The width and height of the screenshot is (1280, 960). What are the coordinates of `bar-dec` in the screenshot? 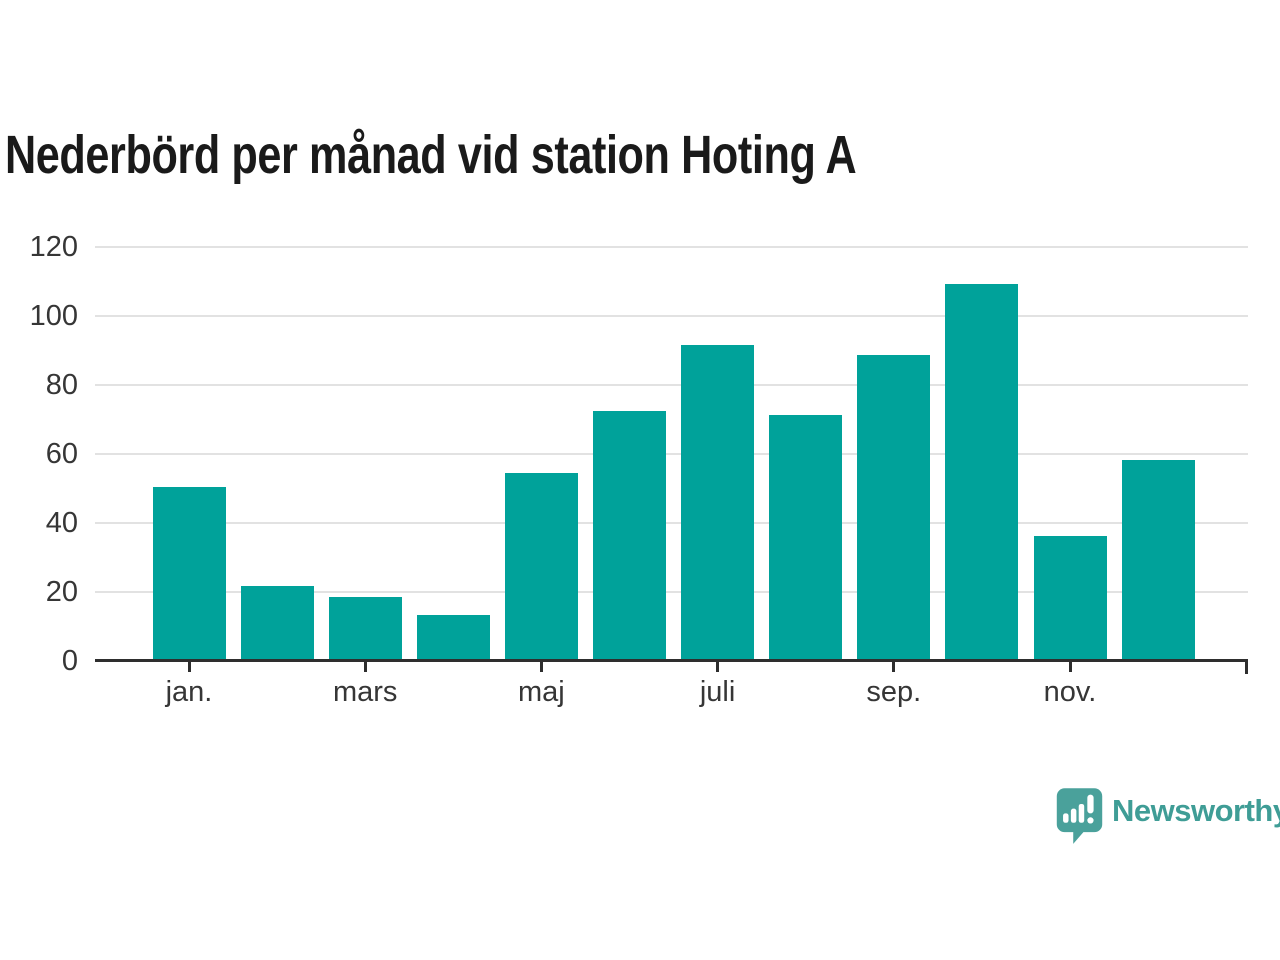 It's located at (1158, 560).